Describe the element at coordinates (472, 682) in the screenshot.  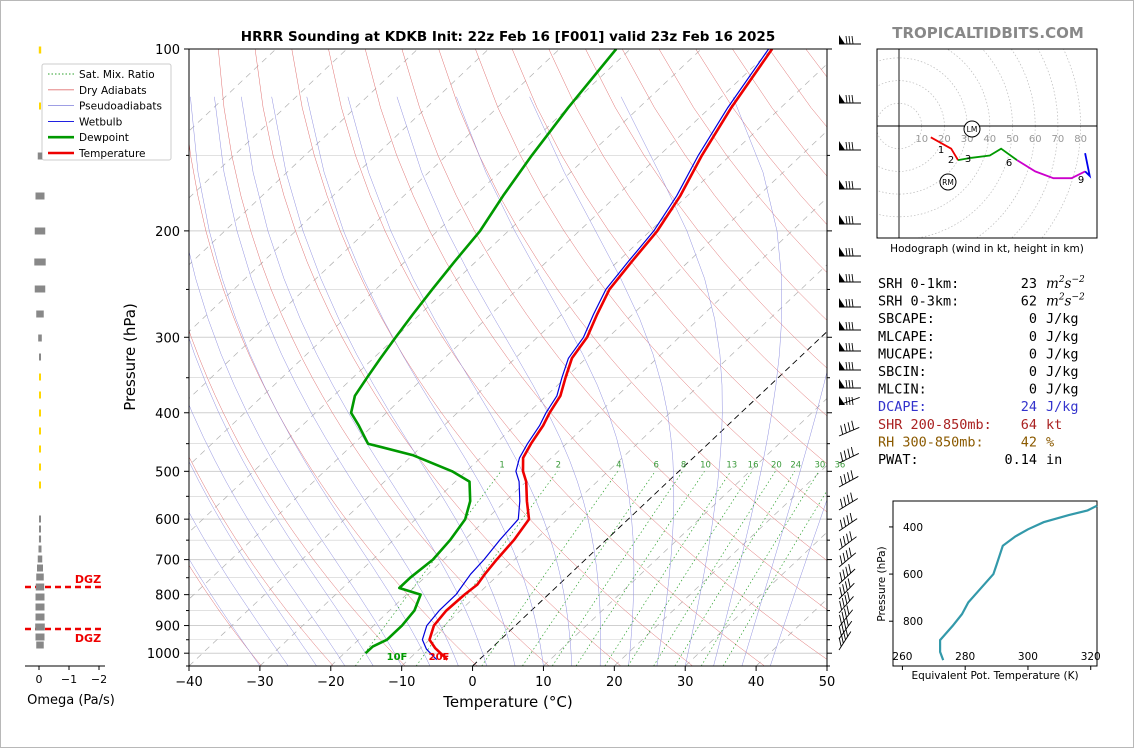
I see `x-tick-label: 0` at that location.